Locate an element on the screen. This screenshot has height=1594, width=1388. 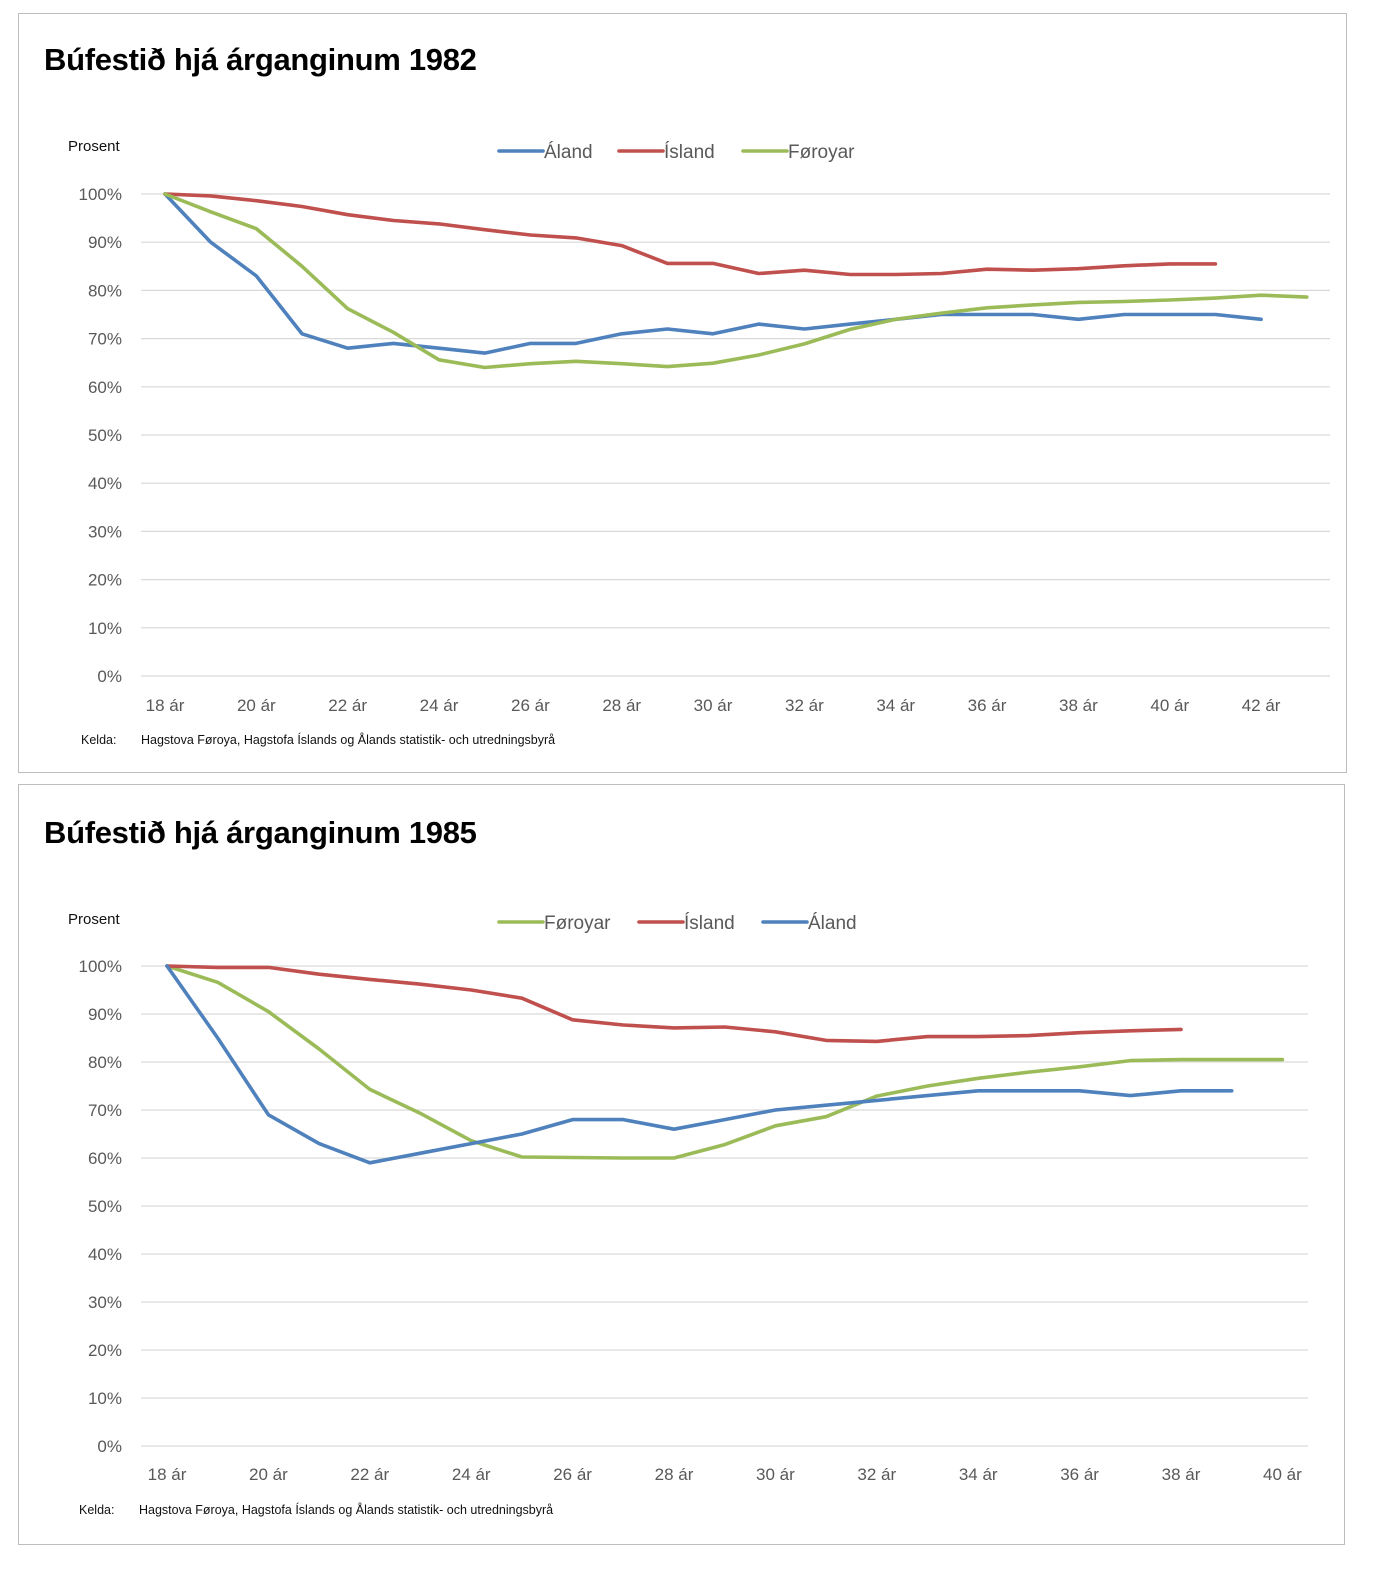
x-tick-label: 42 ár is located at coordinates (1261, 705).